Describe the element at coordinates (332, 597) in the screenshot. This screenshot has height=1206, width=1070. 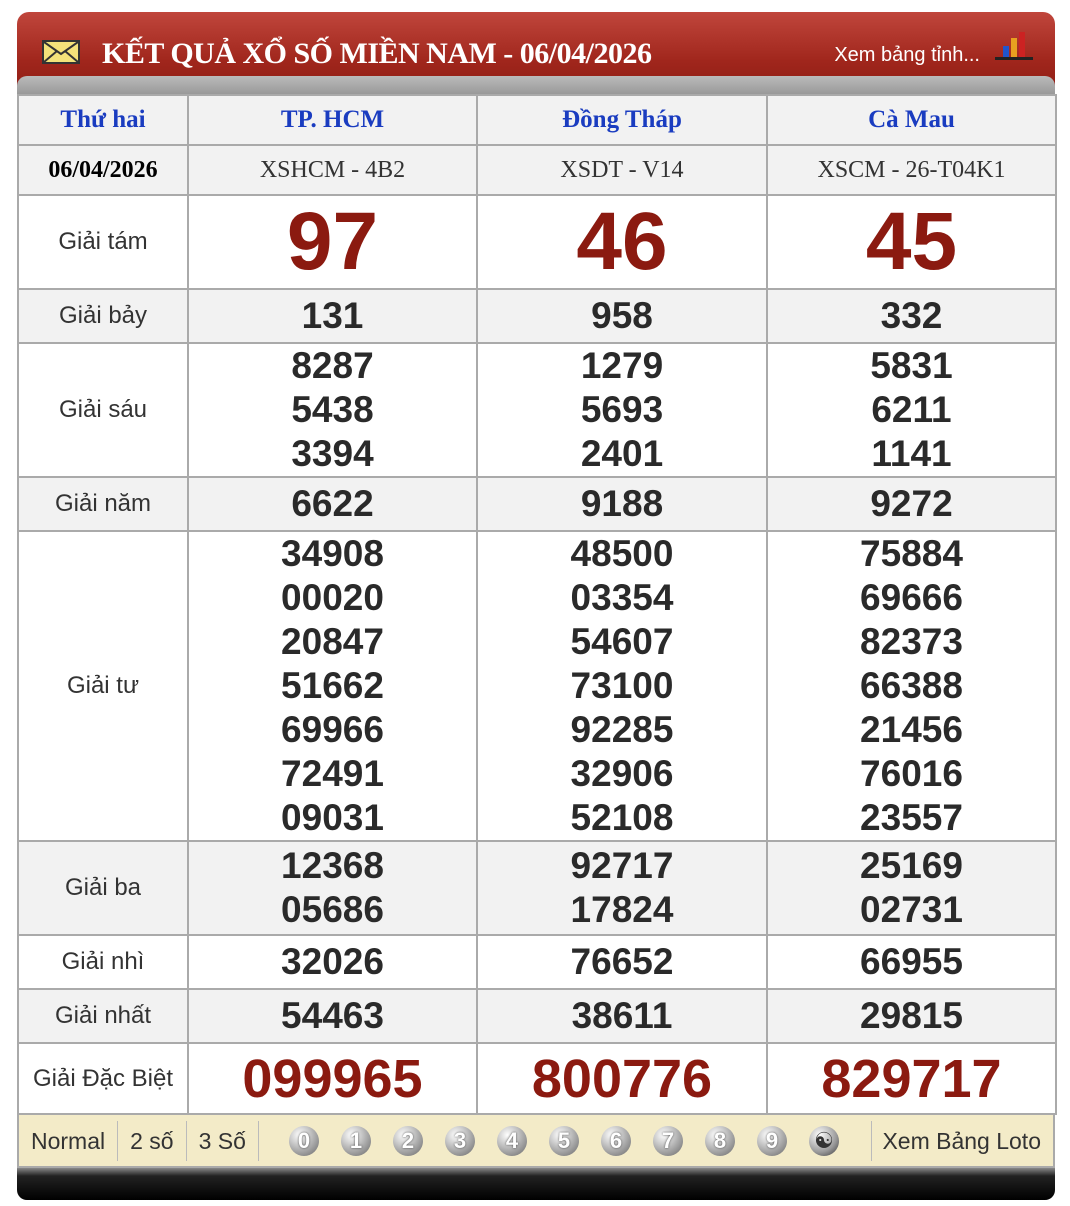
I see `prize-number: 00020` at that location.